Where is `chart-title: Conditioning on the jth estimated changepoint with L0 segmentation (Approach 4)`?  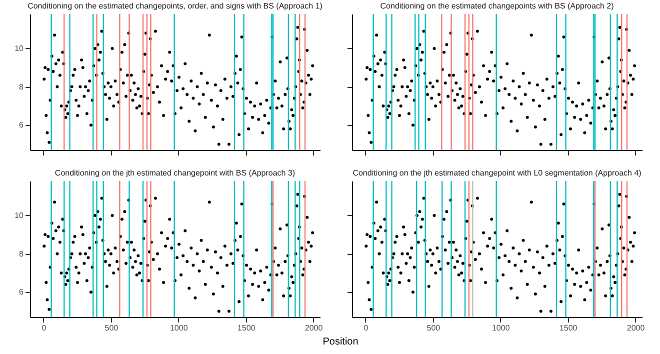
chart-title: Conditioning on the jth estimated changepoint with L0 segmentation (Approach 4) is located at coordinates (497, 173).